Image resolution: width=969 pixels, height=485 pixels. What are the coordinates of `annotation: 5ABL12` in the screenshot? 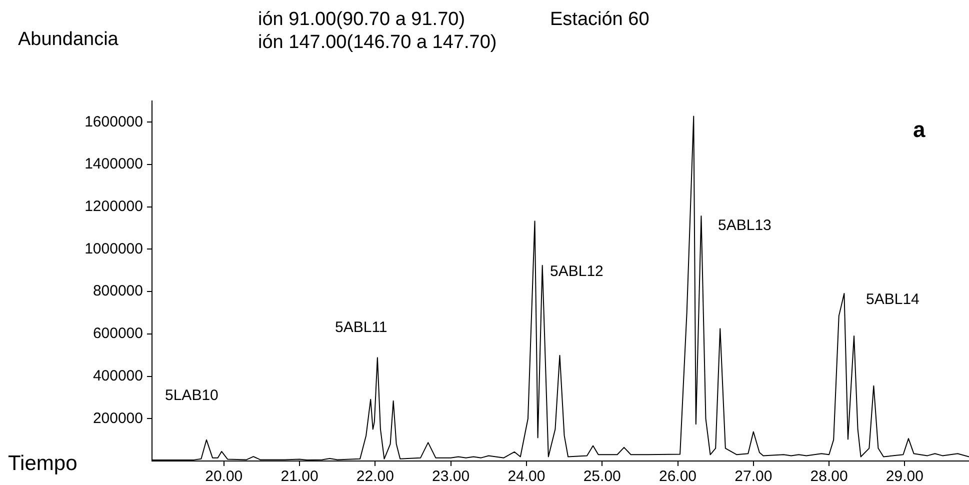 It's located at (577, 272).